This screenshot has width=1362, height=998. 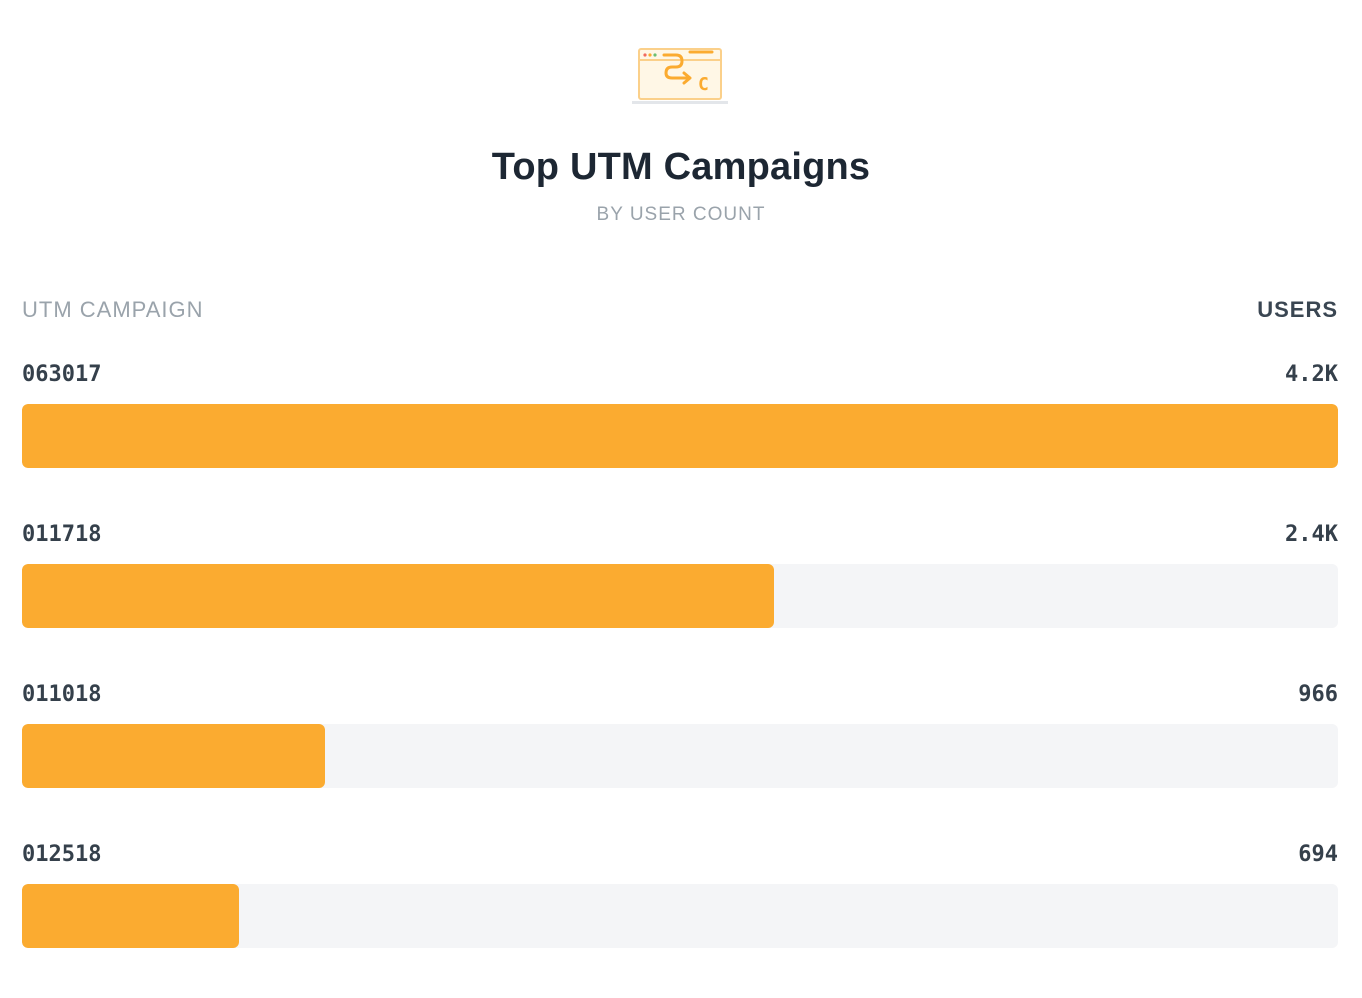 What do you see at coordinates (62, 374) in the screenshot?
I see `bar-category-label: 063017` at bounding box center [62, 374].